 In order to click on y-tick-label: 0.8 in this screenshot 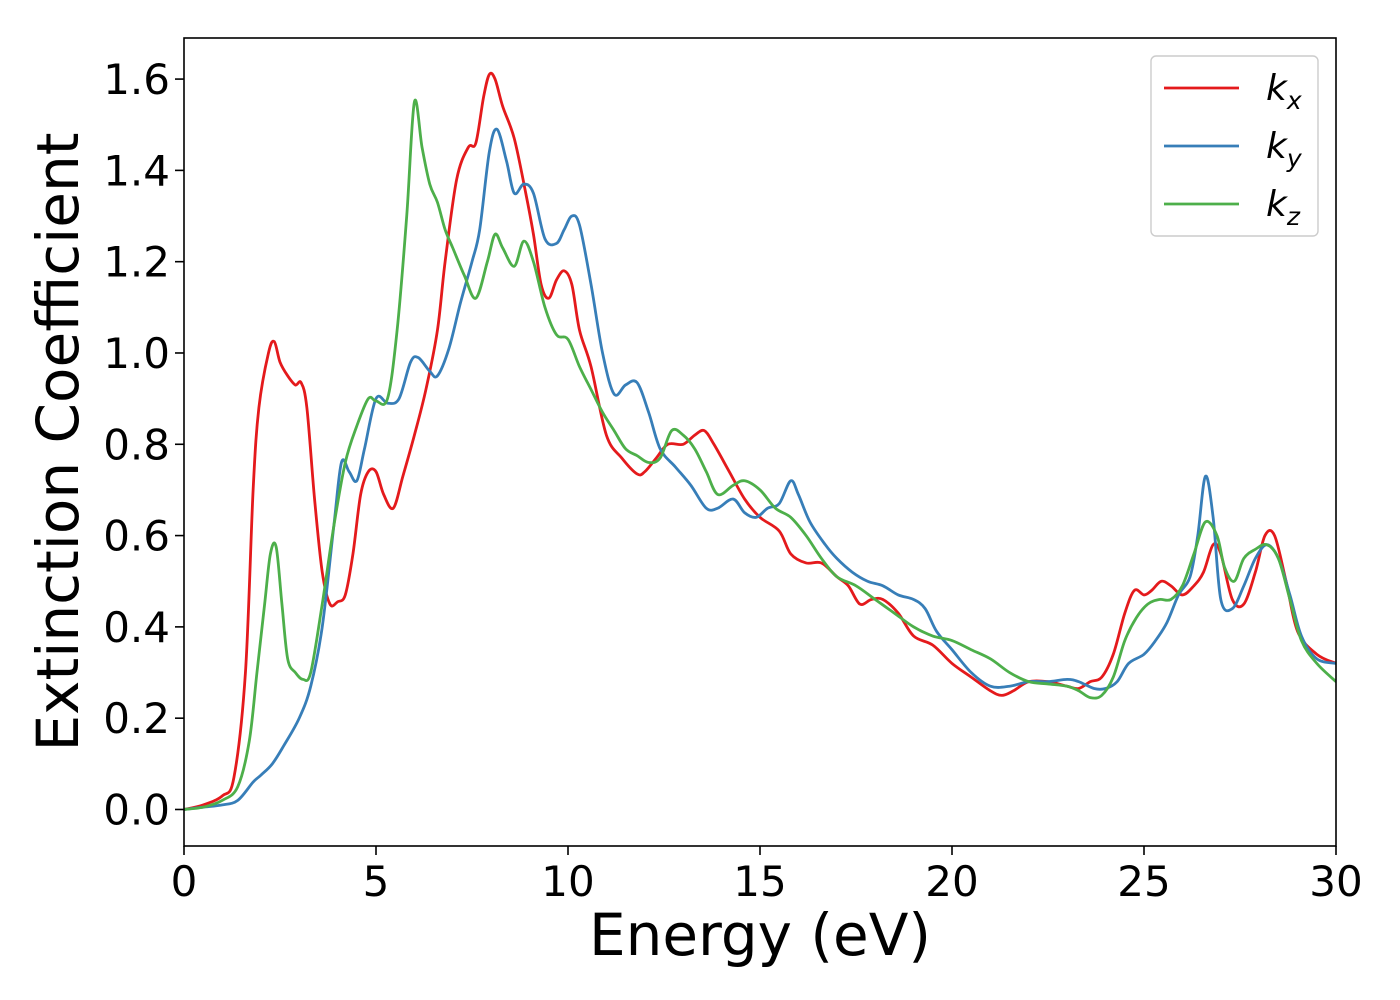, I will do `click(136, 444)`.